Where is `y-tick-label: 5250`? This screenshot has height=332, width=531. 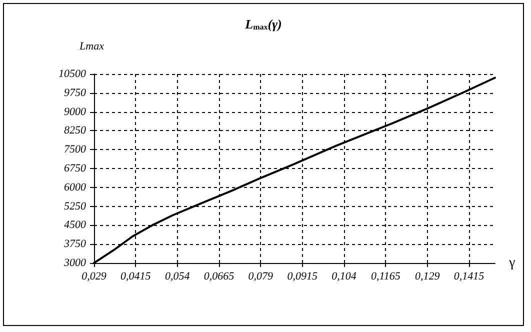 y-tick-label: 5250 is located at coordinates (75, 206).